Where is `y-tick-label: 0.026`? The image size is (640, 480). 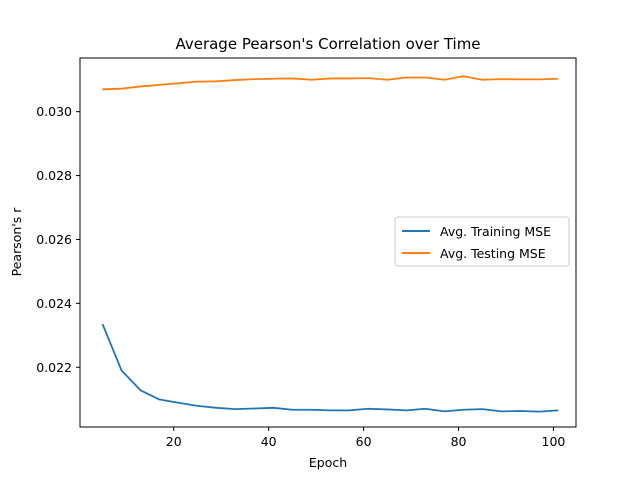
y-tick-label: 0.026 is located at coordinates (54, 239).